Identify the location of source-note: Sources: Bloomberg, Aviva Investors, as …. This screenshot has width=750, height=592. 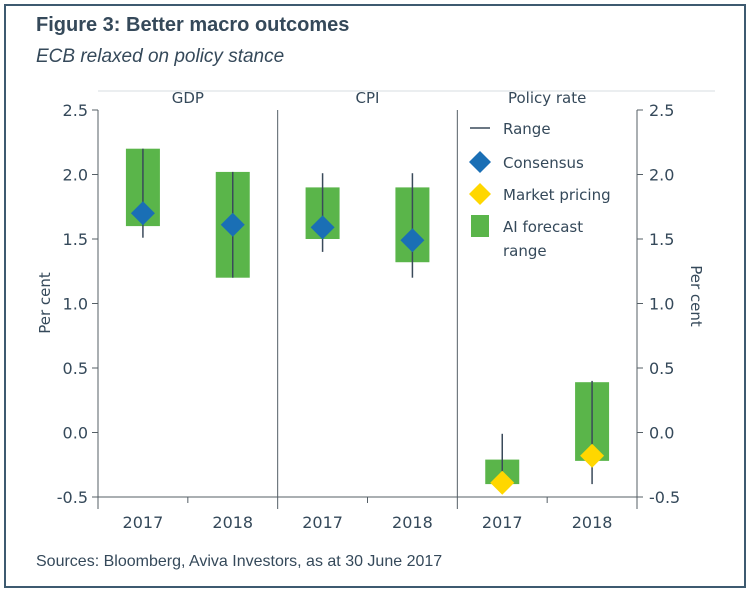
(239, 561).